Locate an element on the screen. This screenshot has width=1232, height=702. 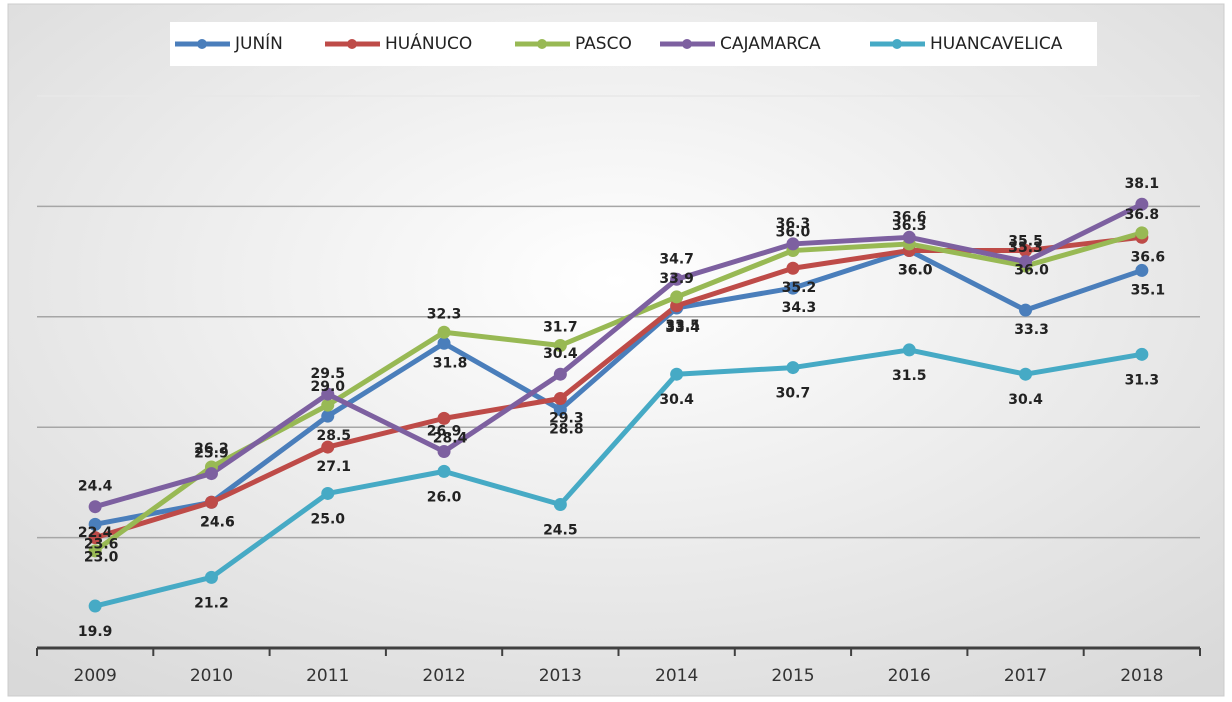
data-label: 28.8 is located at coordinates (566, 430).